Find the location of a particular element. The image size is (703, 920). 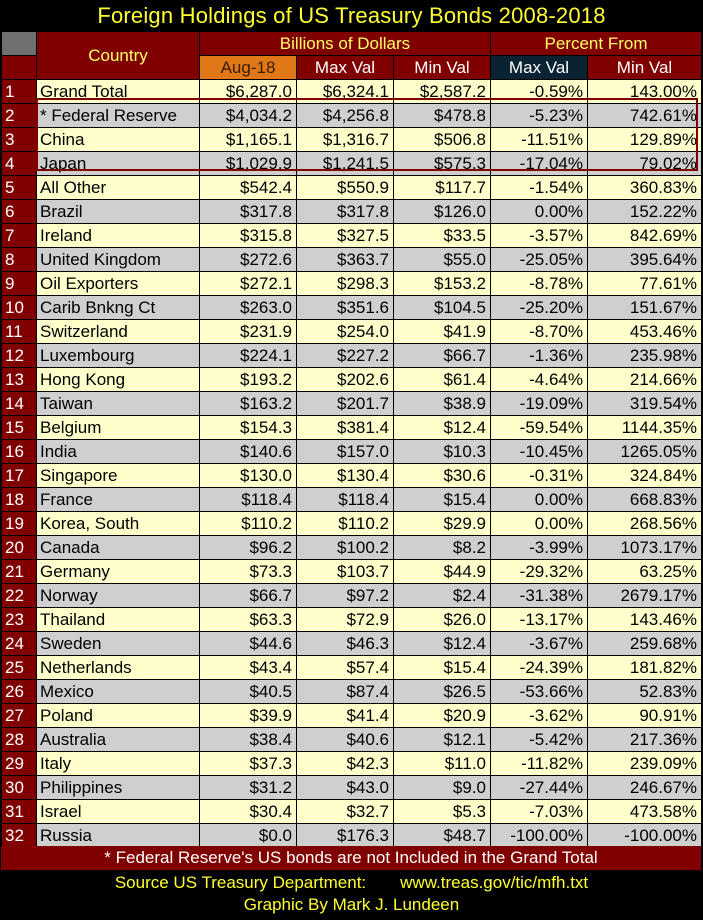

row-number: 16 is located at coordinates (19, 451).